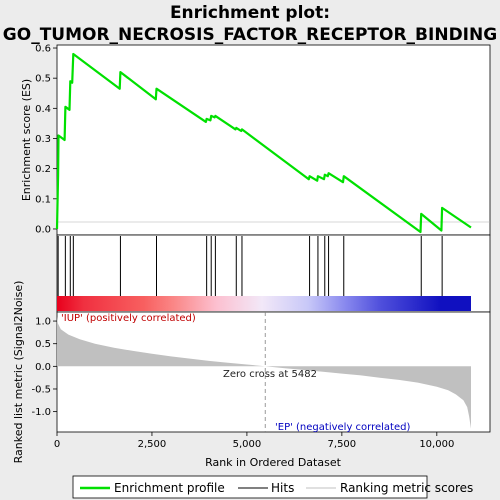  Describe the element at coordinates (273, 462) in the screenshot. I see `x-axis-label: Rank in Ordered Dataset` at that location.